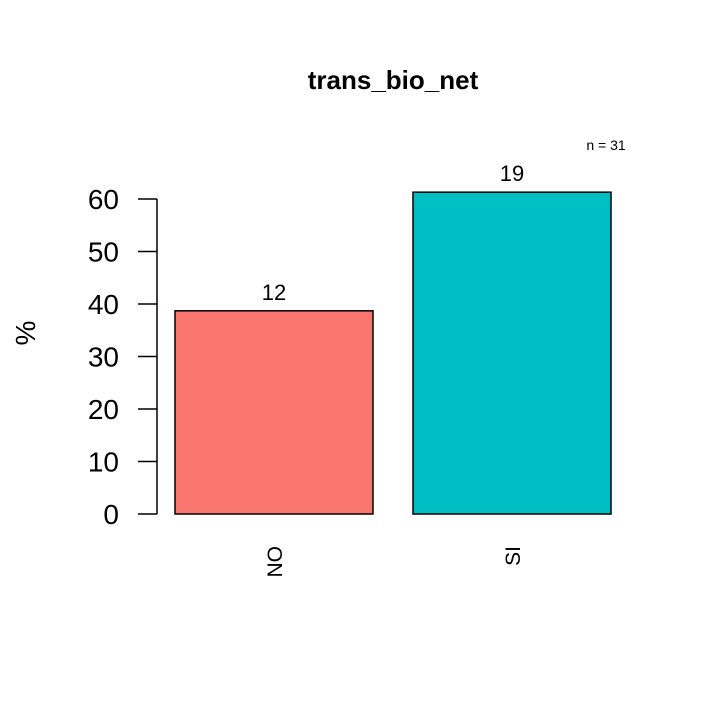 This screenshot has height=710, width=710. I want to click on y-tick-label: 0, so click(111, 514).